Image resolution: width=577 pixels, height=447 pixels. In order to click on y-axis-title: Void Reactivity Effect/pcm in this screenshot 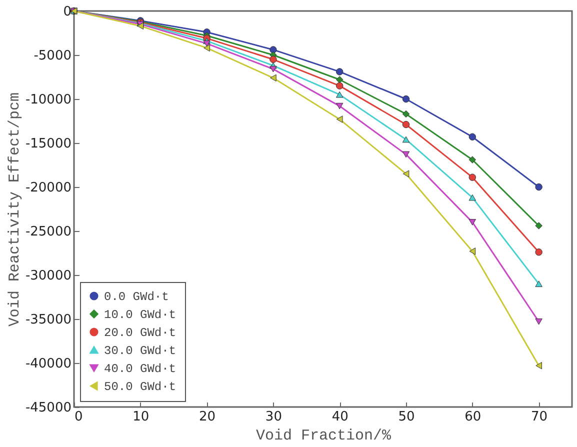, I will do `click(15, 209)`.